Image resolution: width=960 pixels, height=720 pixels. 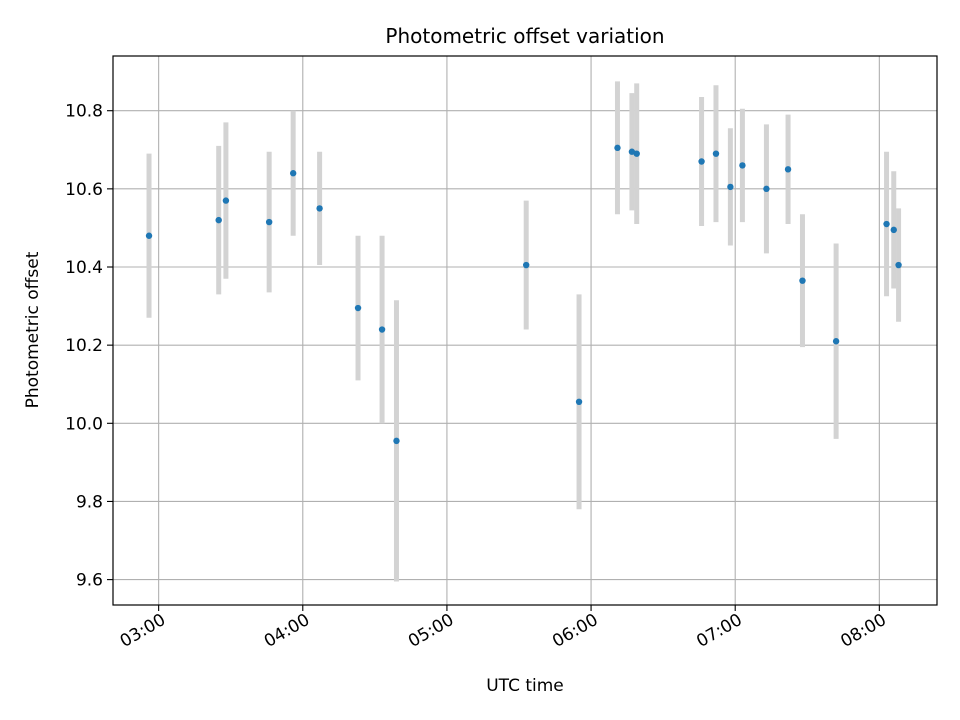 What do you see at coordinates (84, 346) in the screenshot?
I see `y-tick-label: 10.2` at bounding box center [84, 346].